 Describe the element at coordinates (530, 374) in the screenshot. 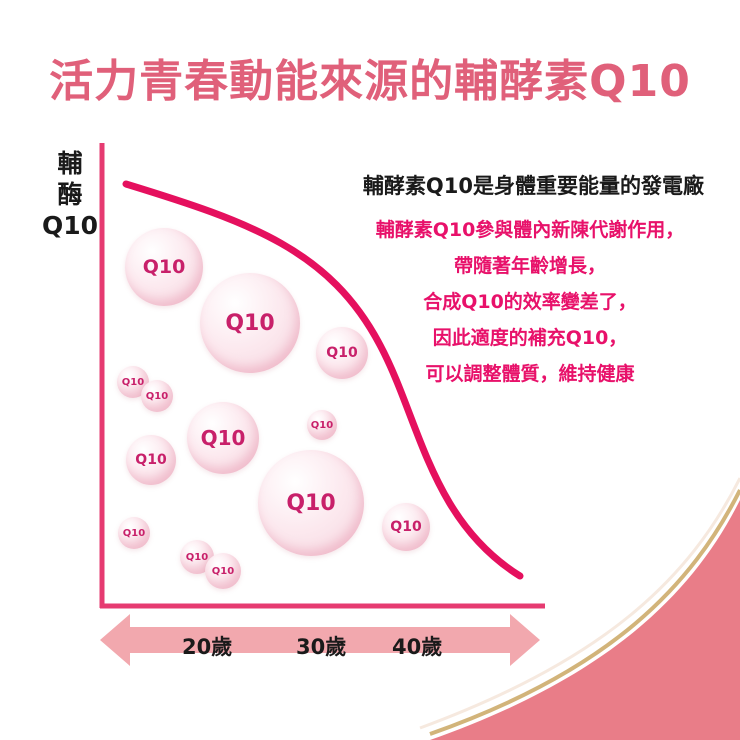

I see `description-line: 可以調整體質，維持健康` at that location.